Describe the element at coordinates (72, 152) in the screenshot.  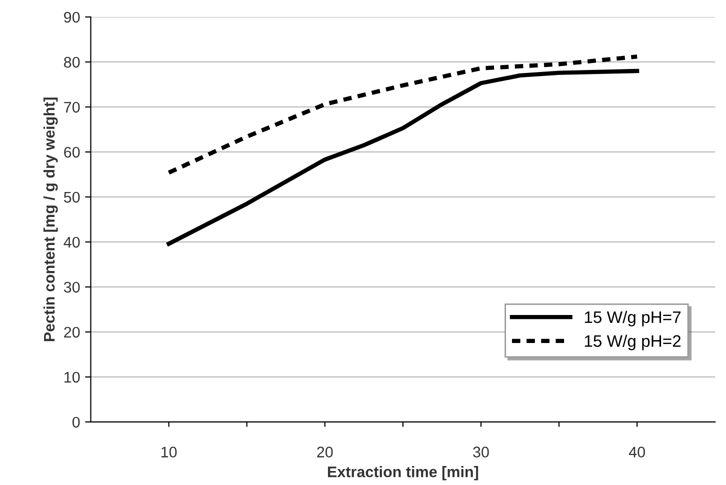
I see `y-tick-label: 60` at that location.